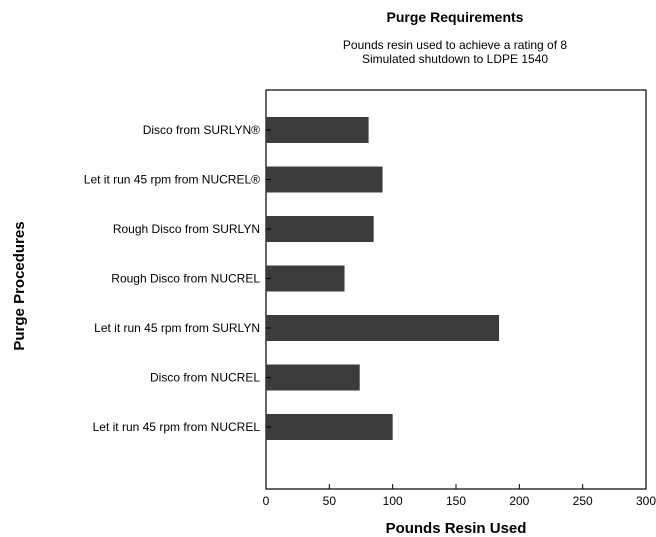 This screenshot has width=656, height=537. What do you see at coordinates (456, 501) in the screenshot?
I see `x-tick-label: 150` at bounding box center [456, 501].